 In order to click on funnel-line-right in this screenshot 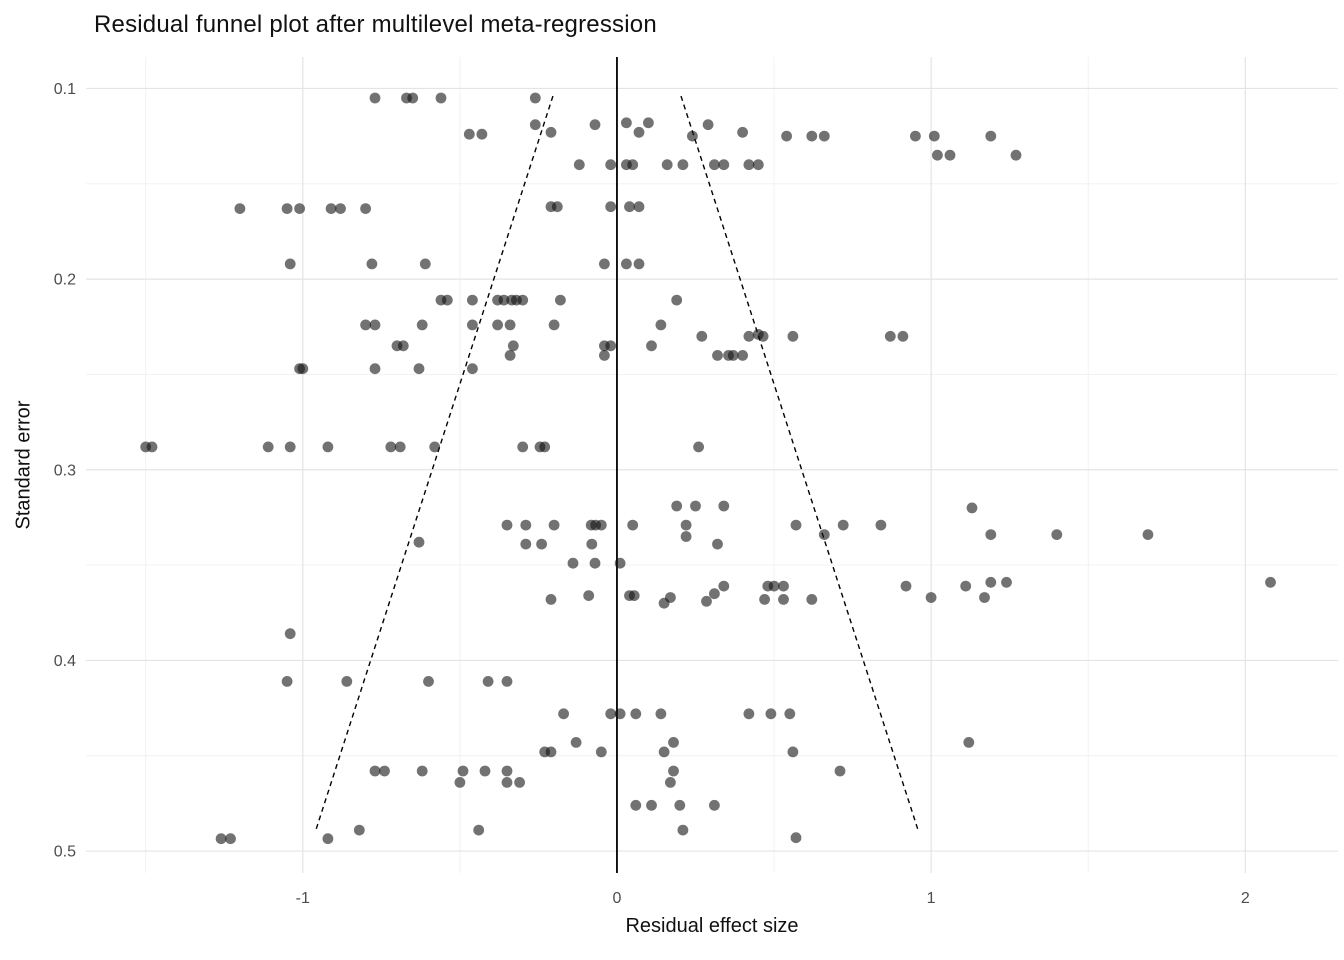, I will do `click(800, 464)`.